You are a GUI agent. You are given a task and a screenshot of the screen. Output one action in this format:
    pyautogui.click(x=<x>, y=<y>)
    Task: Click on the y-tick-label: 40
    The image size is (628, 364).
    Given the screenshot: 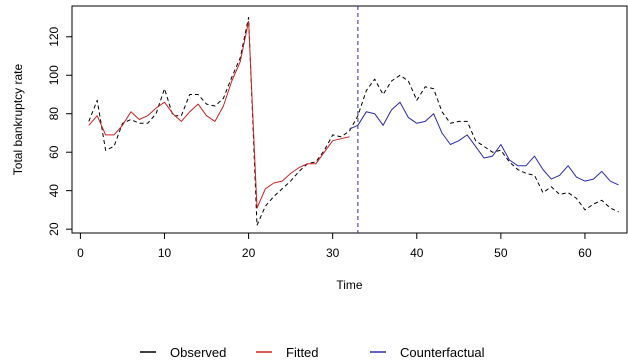 What is the action you would take?
    pyautogui.click(x=54, y=191)
    